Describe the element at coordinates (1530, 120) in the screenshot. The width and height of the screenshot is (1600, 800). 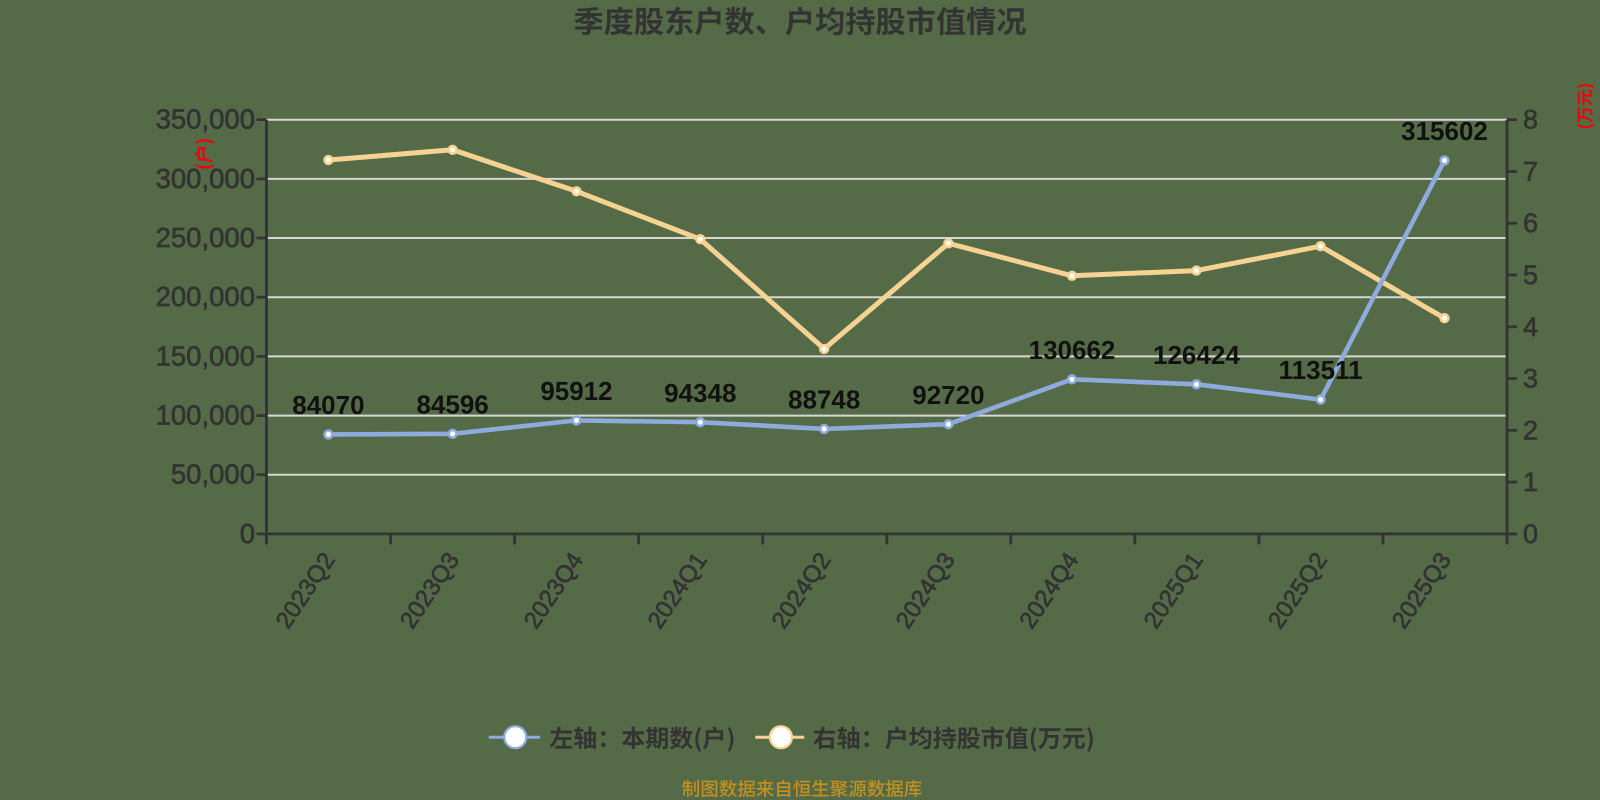
I see `svg-text: 8` at that location.